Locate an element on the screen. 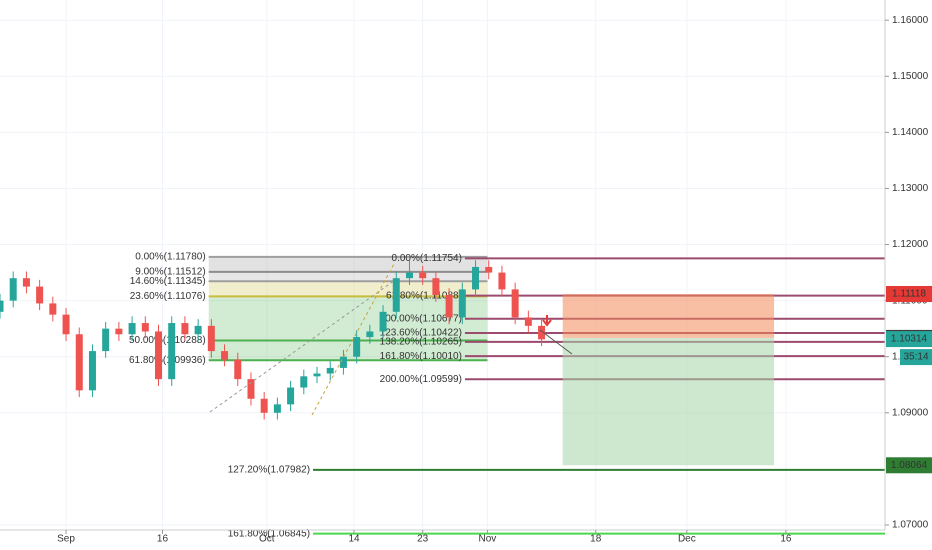 The width and height of the screenshot is (932, 550). fib-label: 138.20%(1.10265) is located at coordinates (421, 341).